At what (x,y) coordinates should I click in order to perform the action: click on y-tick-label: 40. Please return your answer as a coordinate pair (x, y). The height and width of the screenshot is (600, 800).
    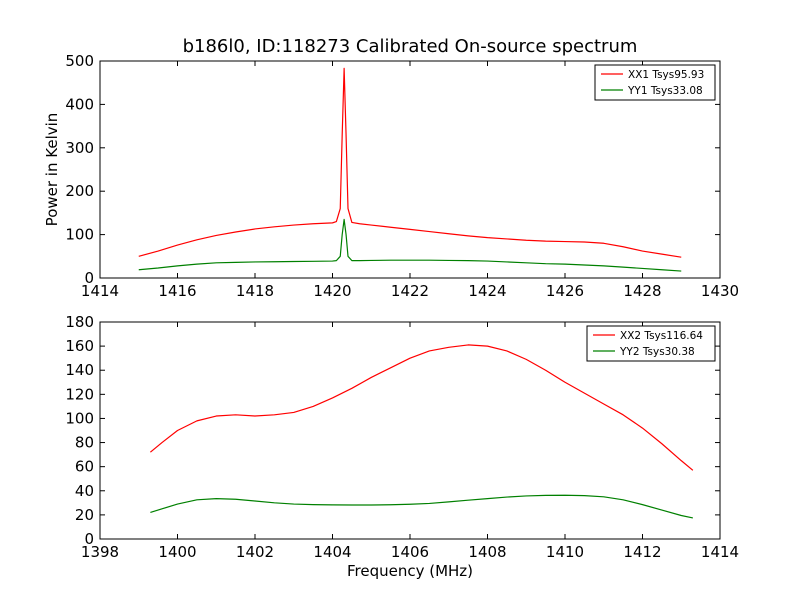
    Looking at the image, I should click on (84, 491).